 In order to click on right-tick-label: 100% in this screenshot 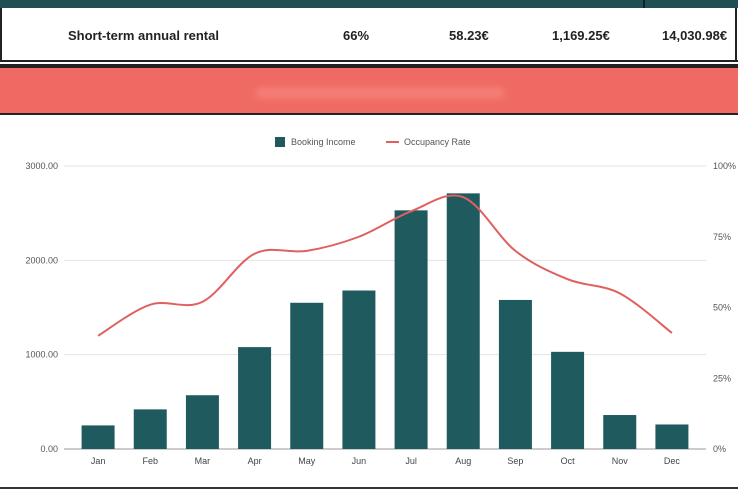, I will do `click(724, 166)`.